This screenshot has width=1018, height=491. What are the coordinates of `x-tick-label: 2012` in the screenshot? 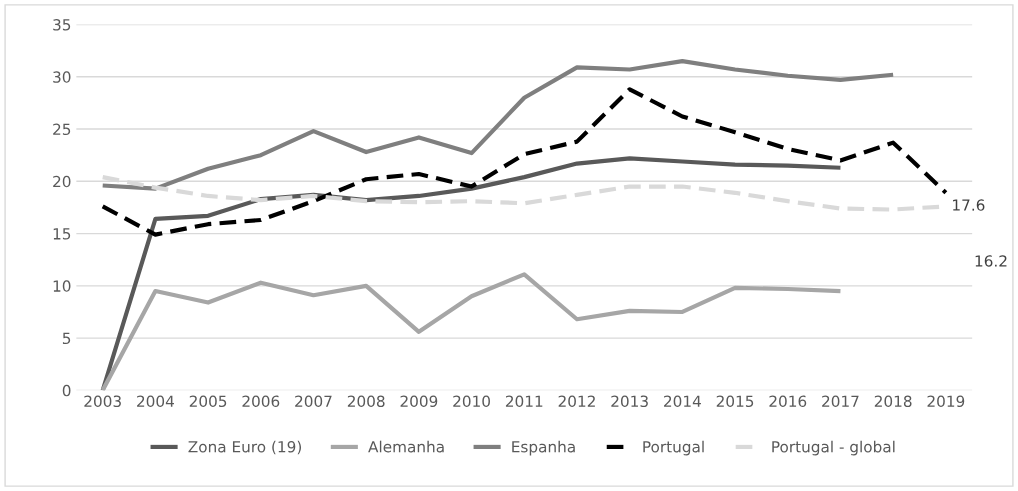 It's located at (576, 401).